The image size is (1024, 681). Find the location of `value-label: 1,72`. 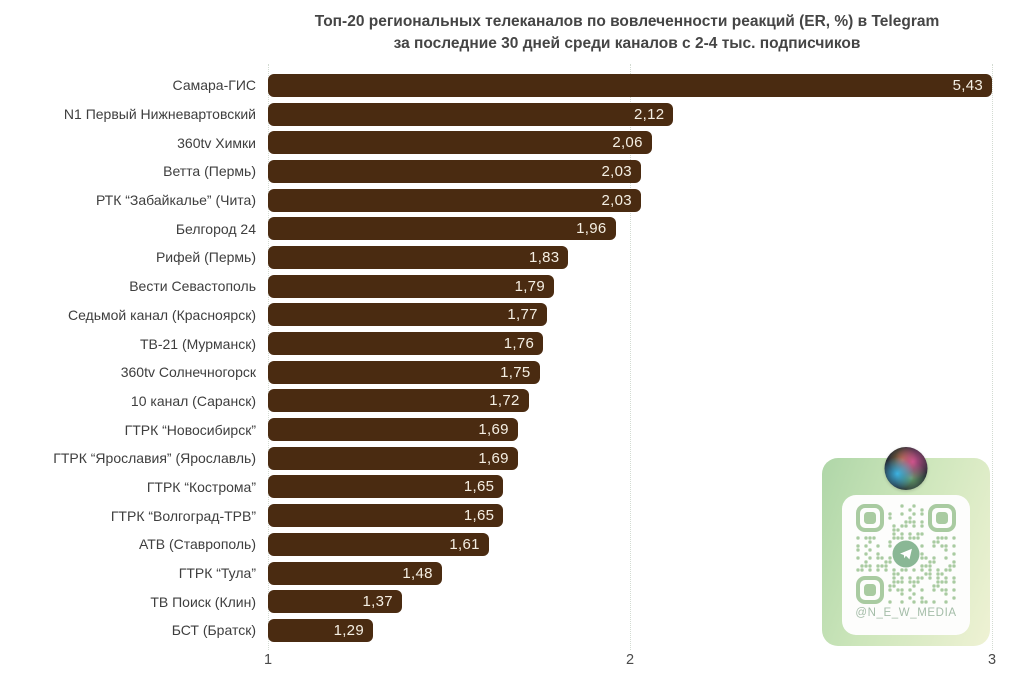

value-label: 1,72 is located at coordinates (504, 401).